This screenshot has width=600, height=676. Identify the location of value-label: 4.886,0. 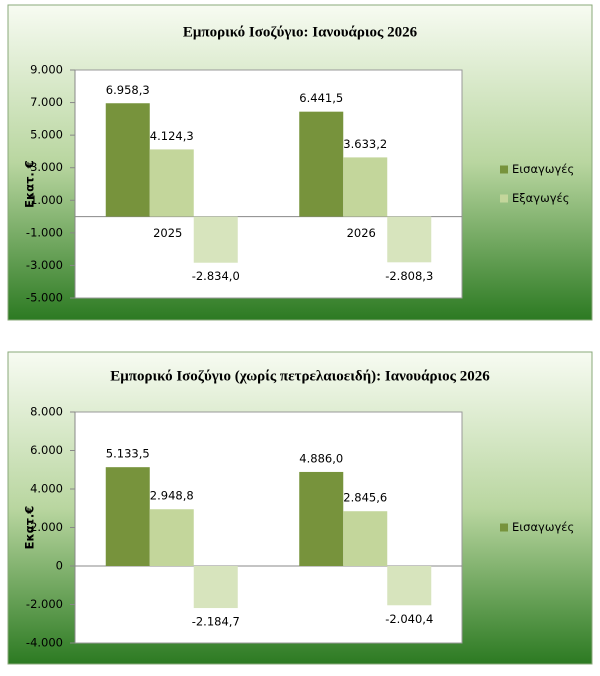
(321, 458).